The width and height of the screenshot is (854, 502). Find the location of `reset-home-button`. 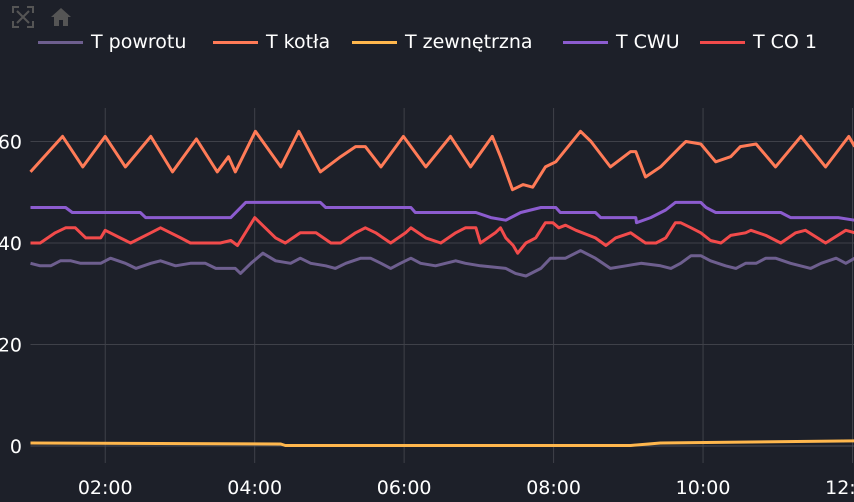

reset-home-button is located at coordinates (61, 17).